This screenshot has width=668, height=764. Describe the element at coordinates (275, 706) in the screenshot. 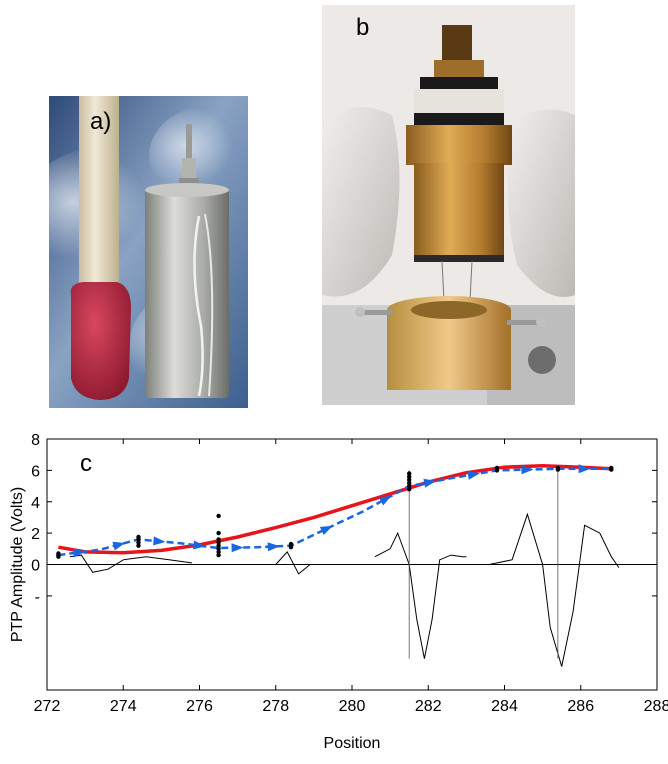

I see `x-tick-label: 278` at that location.